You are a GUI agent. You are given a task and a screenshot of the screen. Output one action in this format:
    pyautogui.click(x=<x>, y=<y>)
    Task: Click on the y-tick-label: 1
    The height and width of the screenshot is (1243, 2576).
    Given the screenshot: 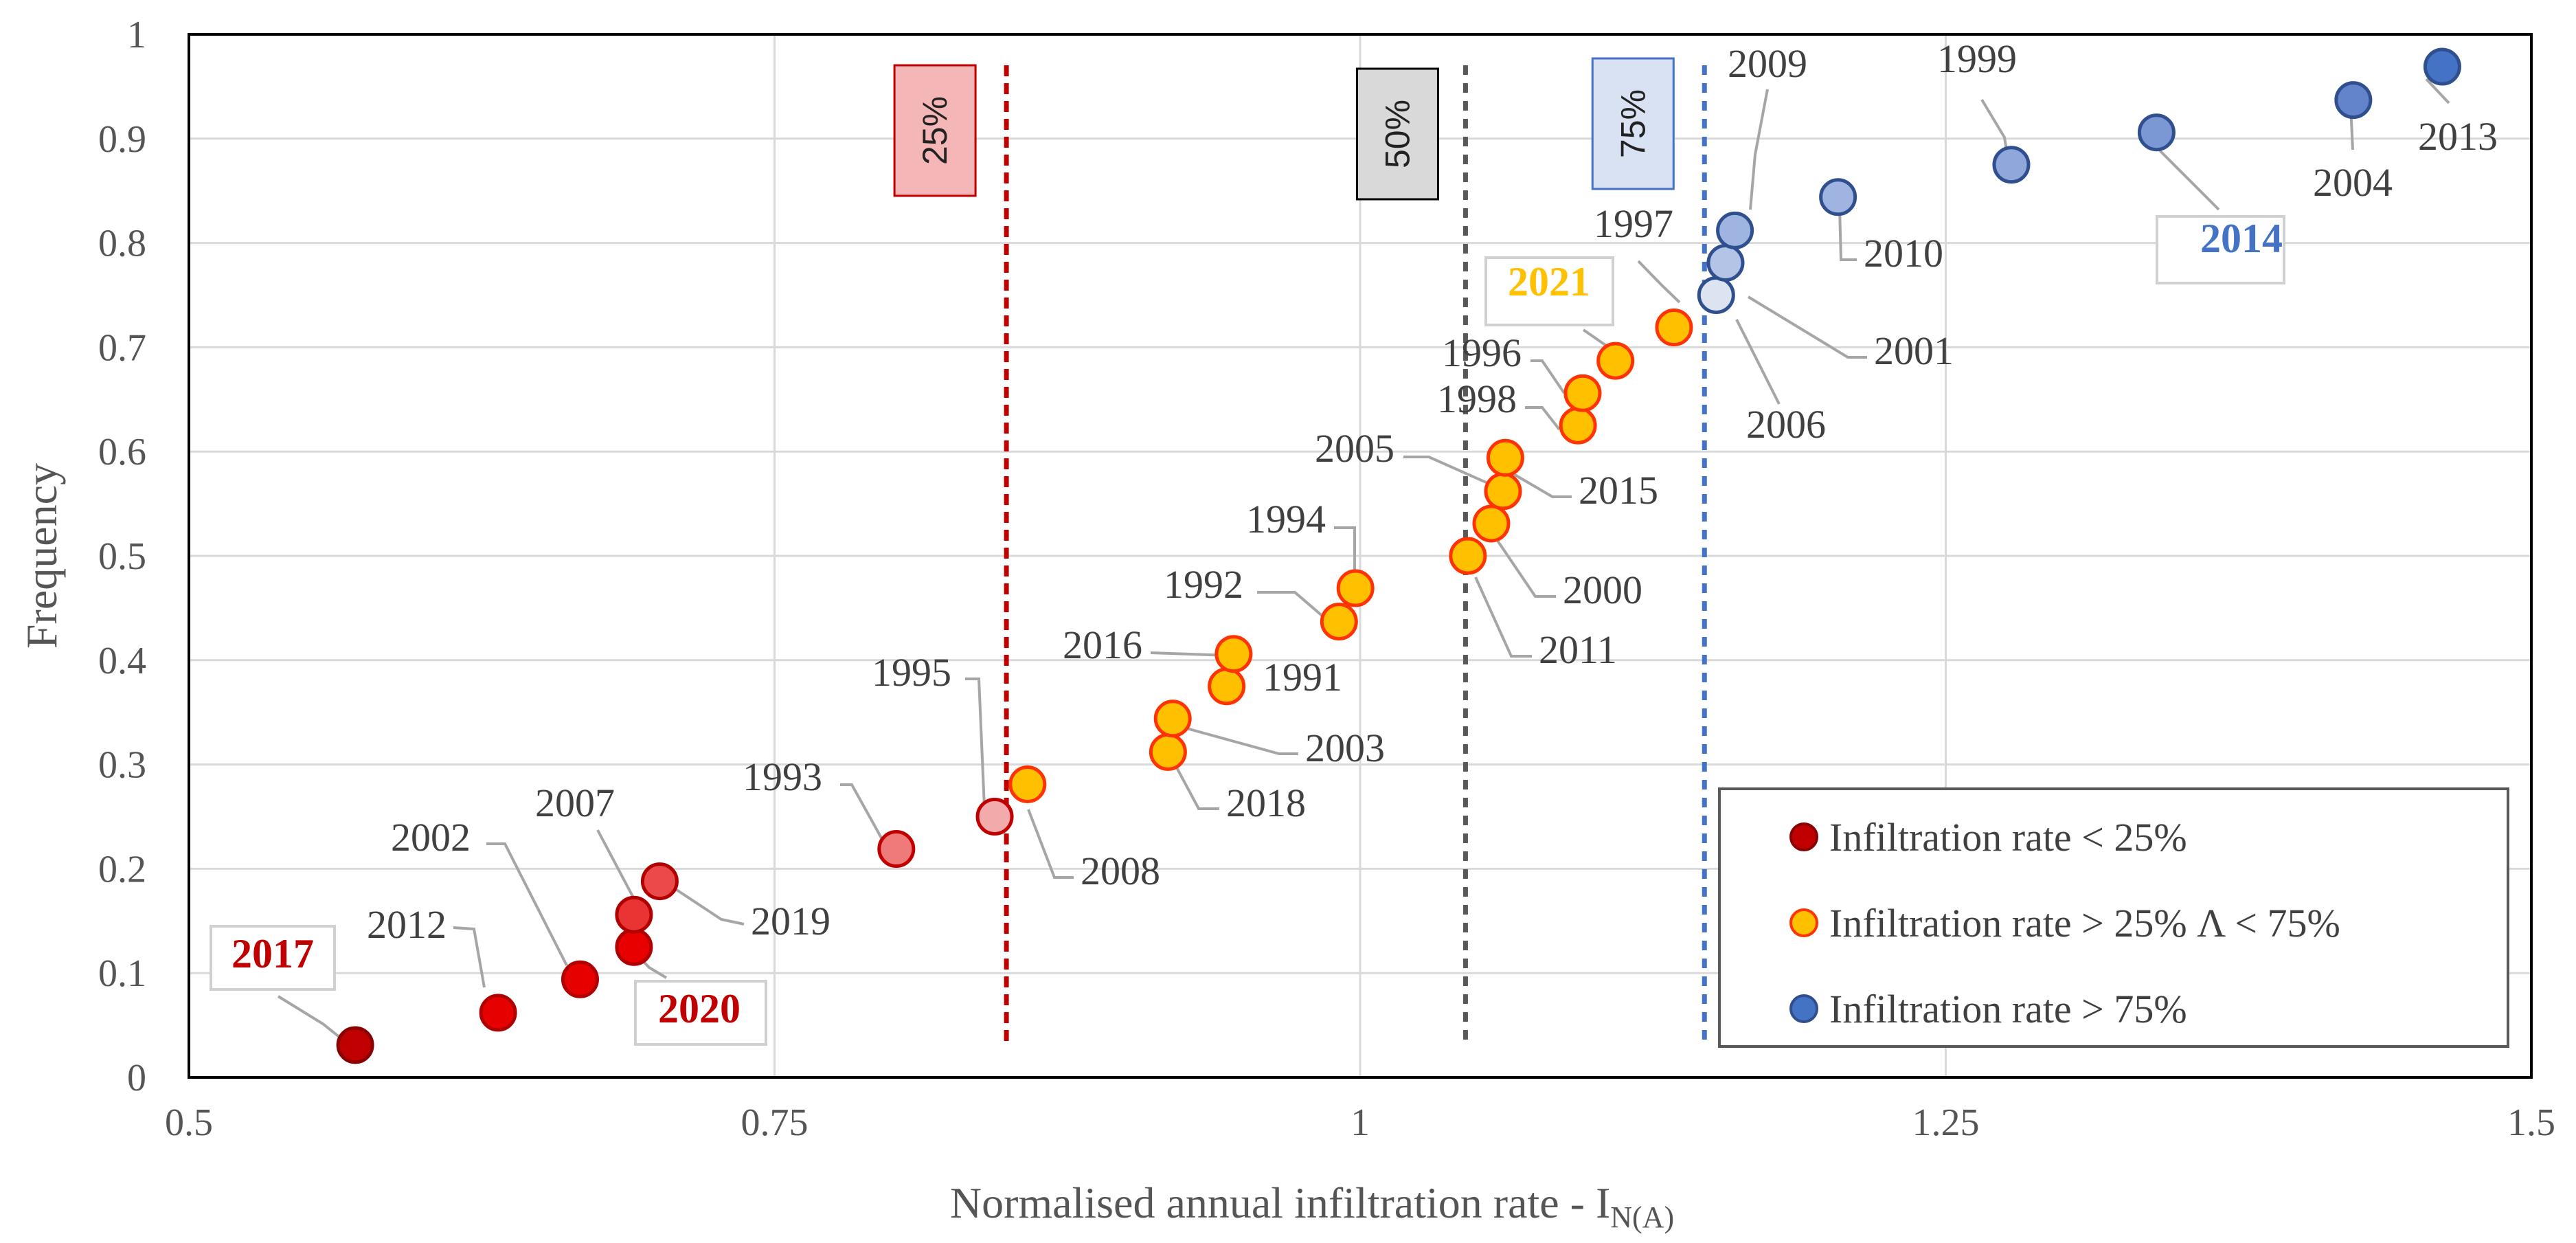 What is the action you would take?
    pyautogui.click(x=136, y=35)
    